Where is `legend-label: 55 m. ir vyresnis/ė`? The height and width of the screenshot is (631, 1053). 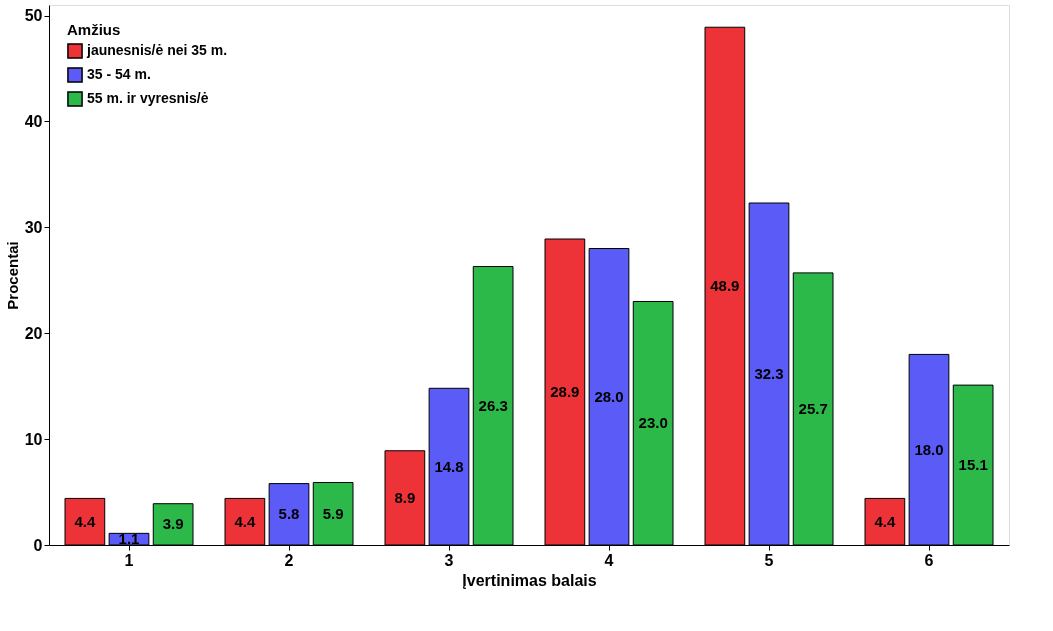
legend-label: 55 m. ir vyresnis/ė is located at coordinates (148, 98).